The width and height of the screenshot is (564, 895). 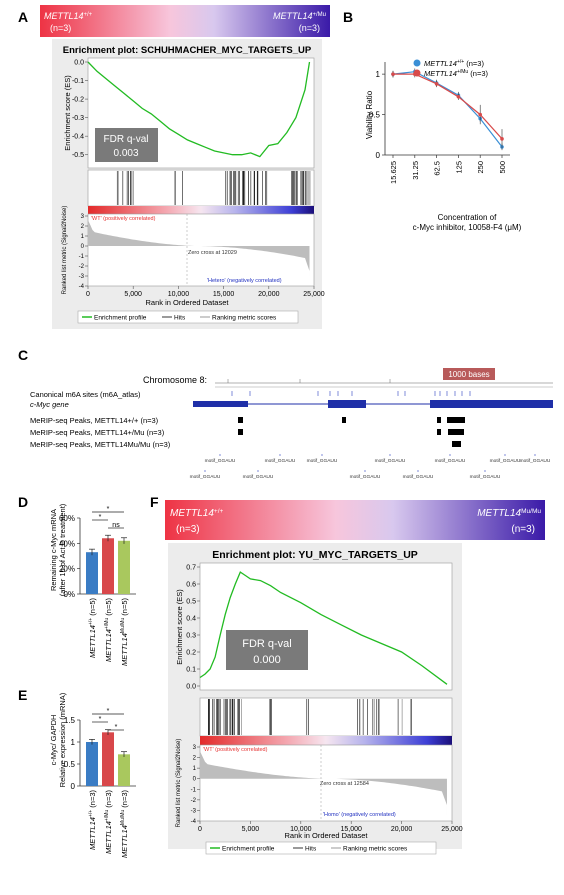 What do you see at coordinates (194, 811) in the screenshot?
I see `metric-ytick-label: -3` at bounding box center [194, 811].